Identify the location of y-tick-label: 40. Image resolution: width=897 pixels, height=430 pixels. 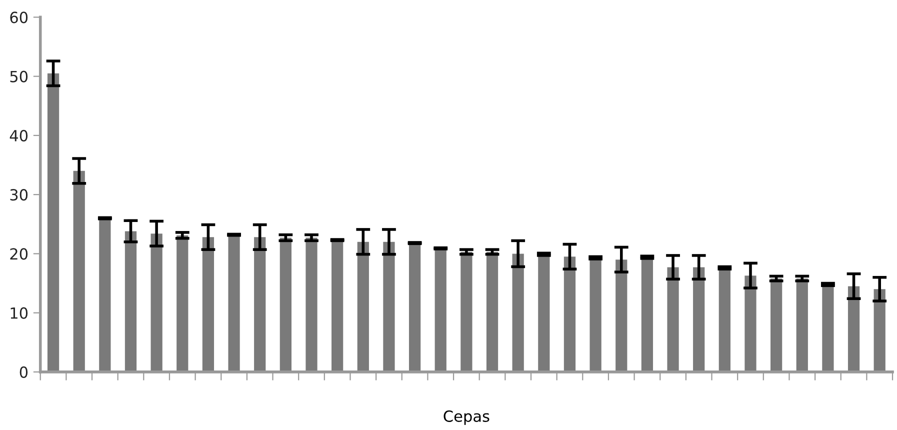
(19, 136).